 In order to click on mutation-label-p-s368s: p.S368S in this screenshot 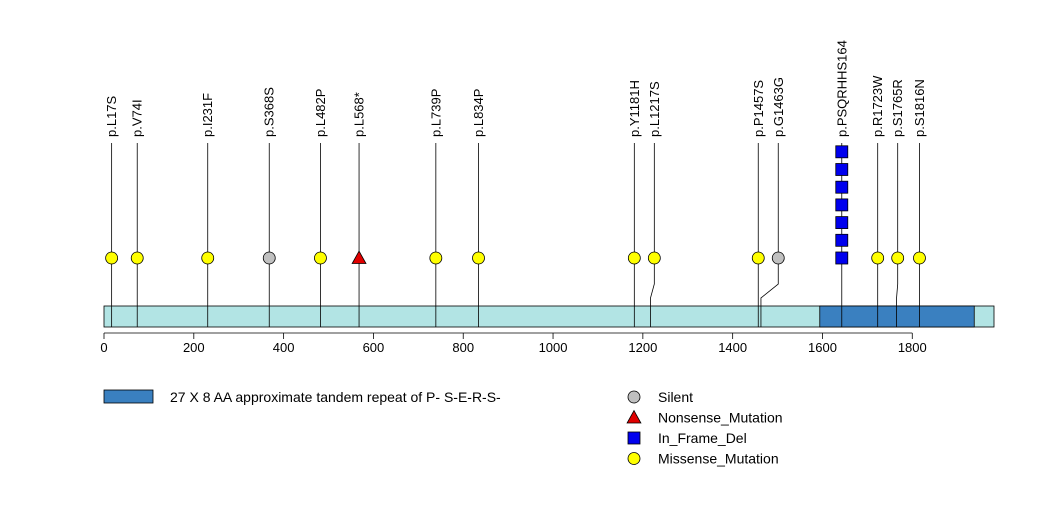, I will do `click(269, 112)`.